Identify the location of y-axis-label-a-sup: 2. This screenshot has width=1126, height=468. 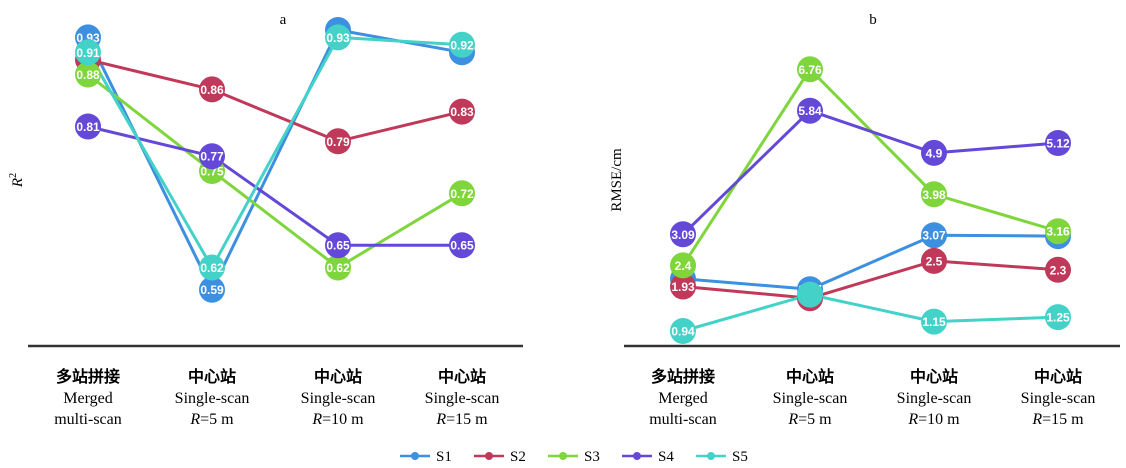
(13, 175).